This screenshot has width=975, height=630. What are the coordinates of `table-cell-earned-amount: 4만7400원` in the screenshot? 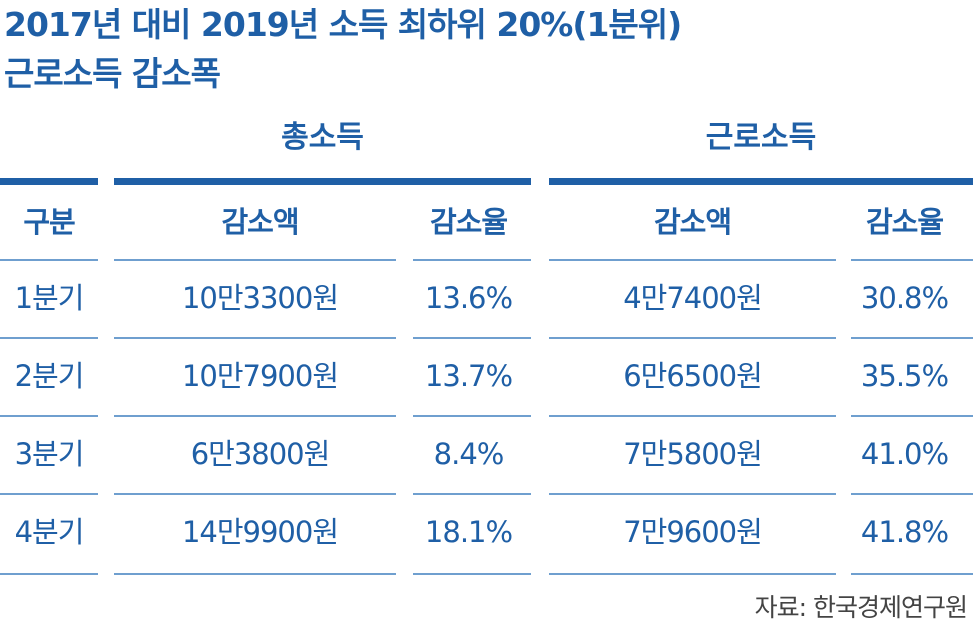 It's located at (693, 298).